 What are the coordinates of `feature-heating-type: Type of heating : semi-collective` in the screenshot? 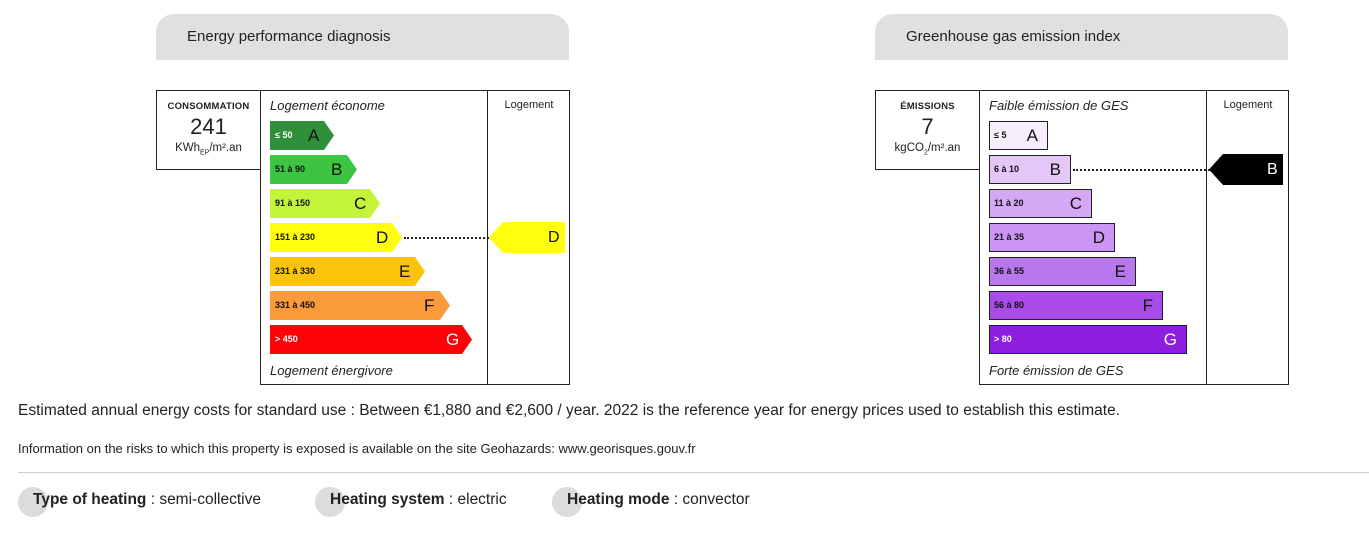 It's located at (139, 502).